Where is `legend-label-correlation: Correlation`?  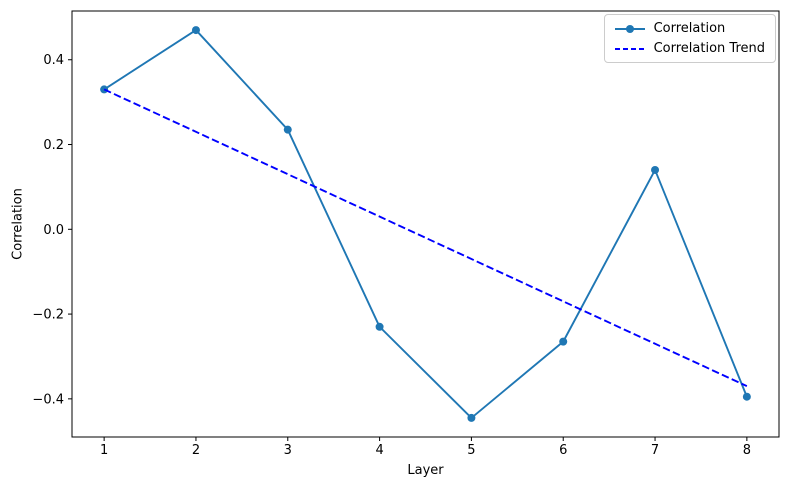
legend-label-correlation: Correlation is located at coordinates (689, 28).